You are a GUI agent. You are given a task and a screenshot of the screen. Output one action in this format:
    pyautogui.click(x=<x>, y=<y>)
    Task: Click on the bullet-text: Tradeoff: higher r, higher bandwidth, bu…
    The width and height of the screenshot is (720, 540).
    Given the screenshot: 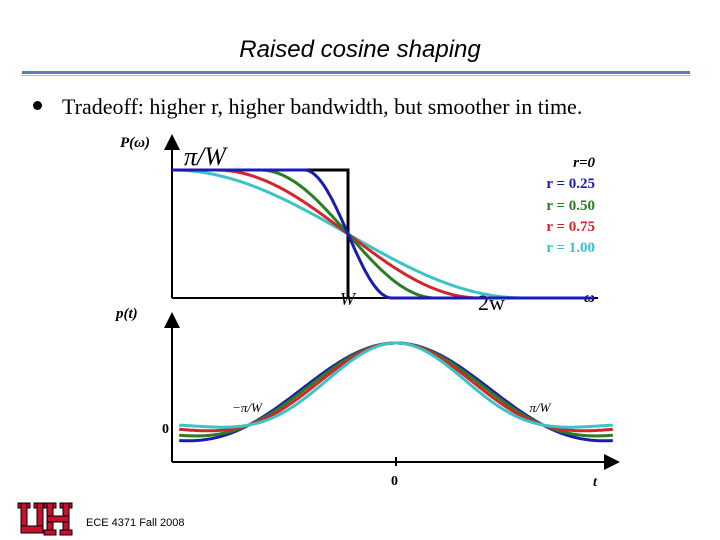 What is the action you would take?
    pyautogui.click(x=322, y=106)
    